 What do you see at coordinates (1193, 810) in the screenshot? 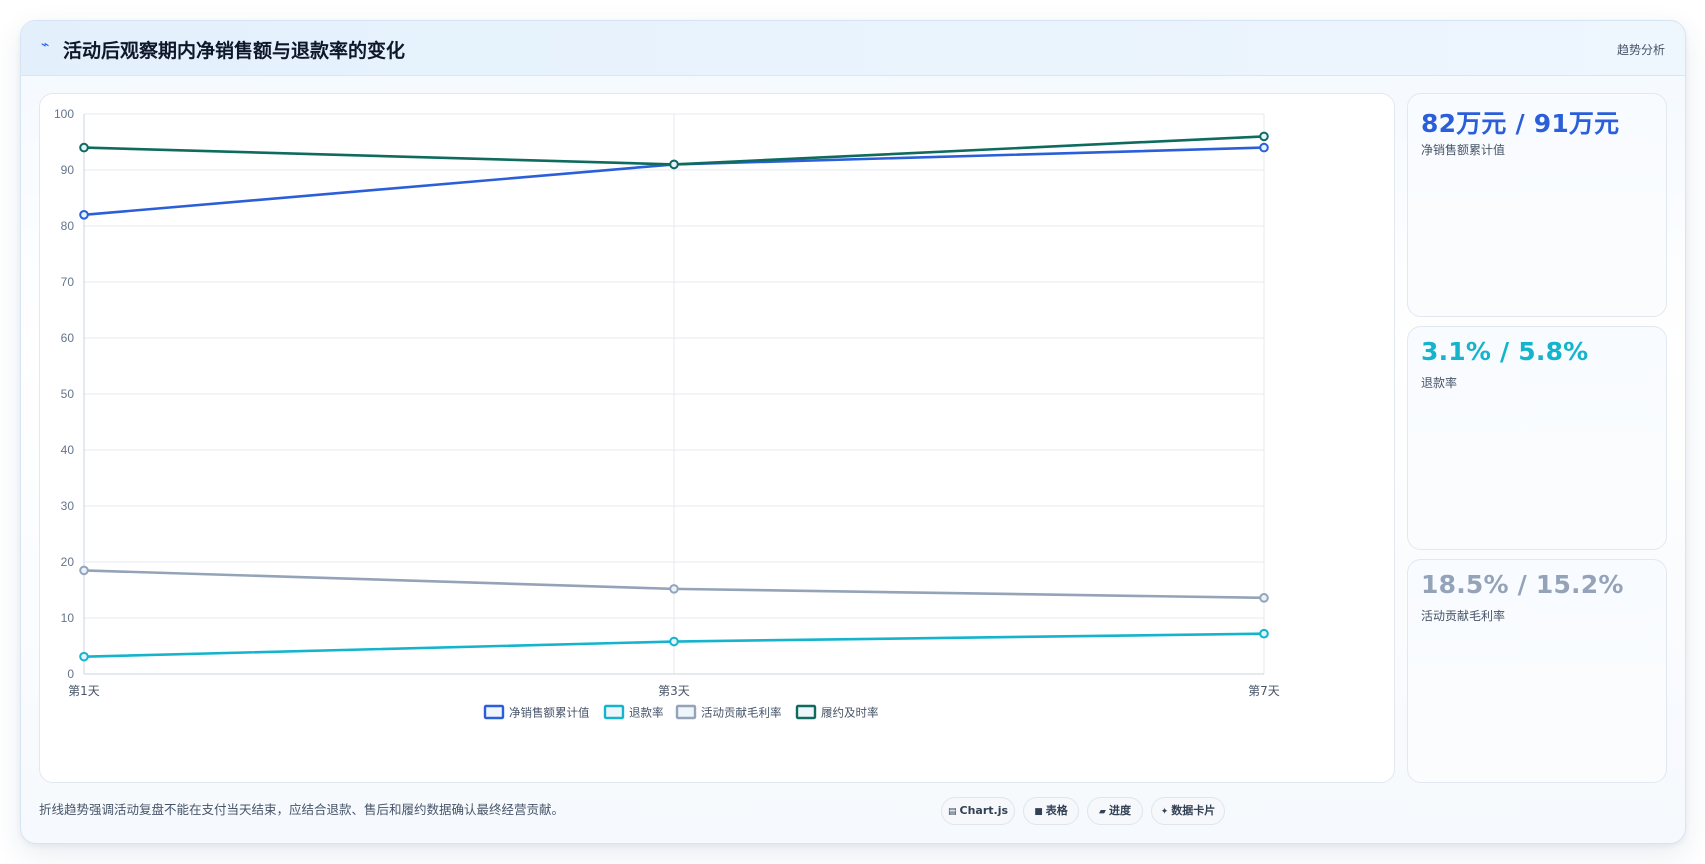
I see `chip-label: 数据卡片` at bounding box center [1193, 810].